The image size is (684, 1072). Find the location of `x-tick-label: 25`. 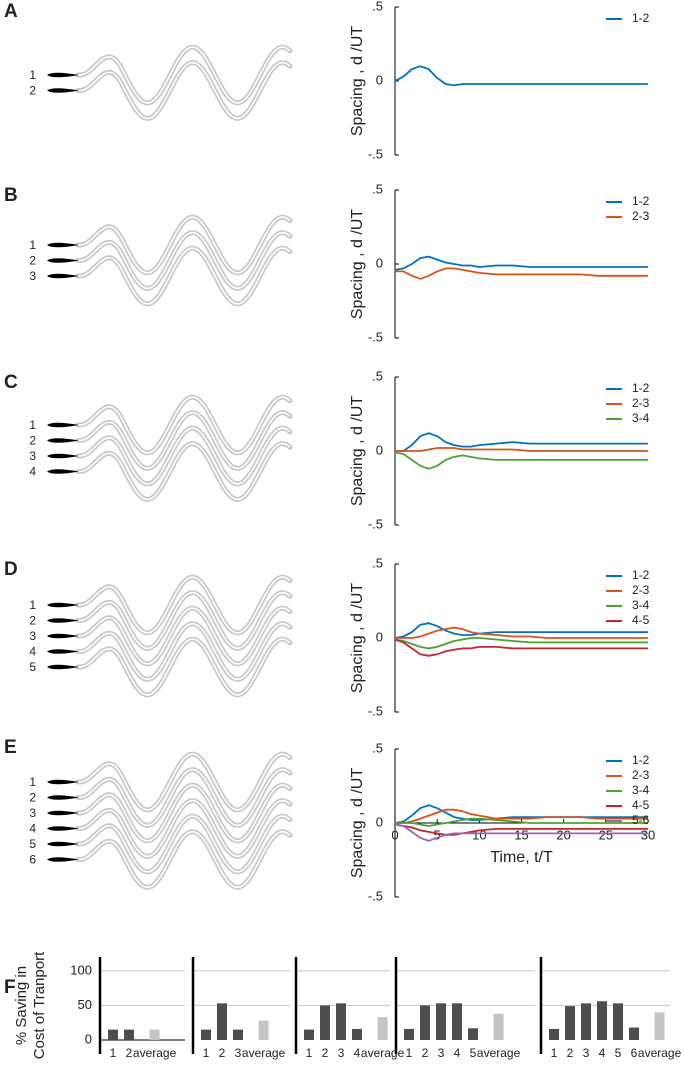

x-tick-label: 25 is located at coordinates (606, 834).